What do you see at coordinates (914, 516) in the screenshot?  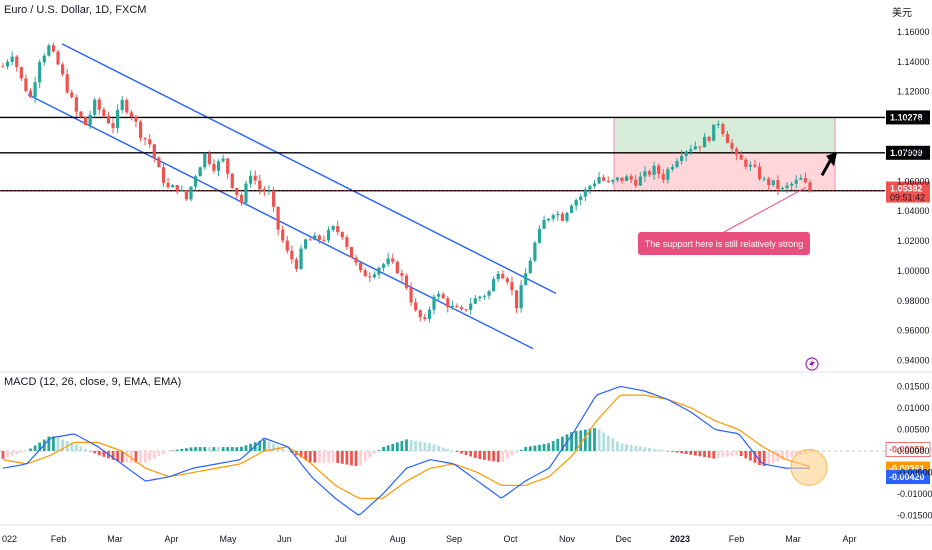 I see `macd-tick-label: -0.01500` at bounding box center [914, 516].